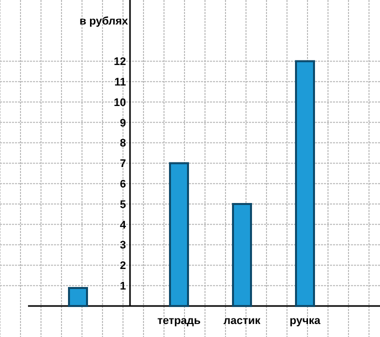 This screenshot has height=337, width=380. What do you see at coordinates (104, 21) in the screenshot?
I see `y-axis-title: в рублях` at bounding box center [104, 21].